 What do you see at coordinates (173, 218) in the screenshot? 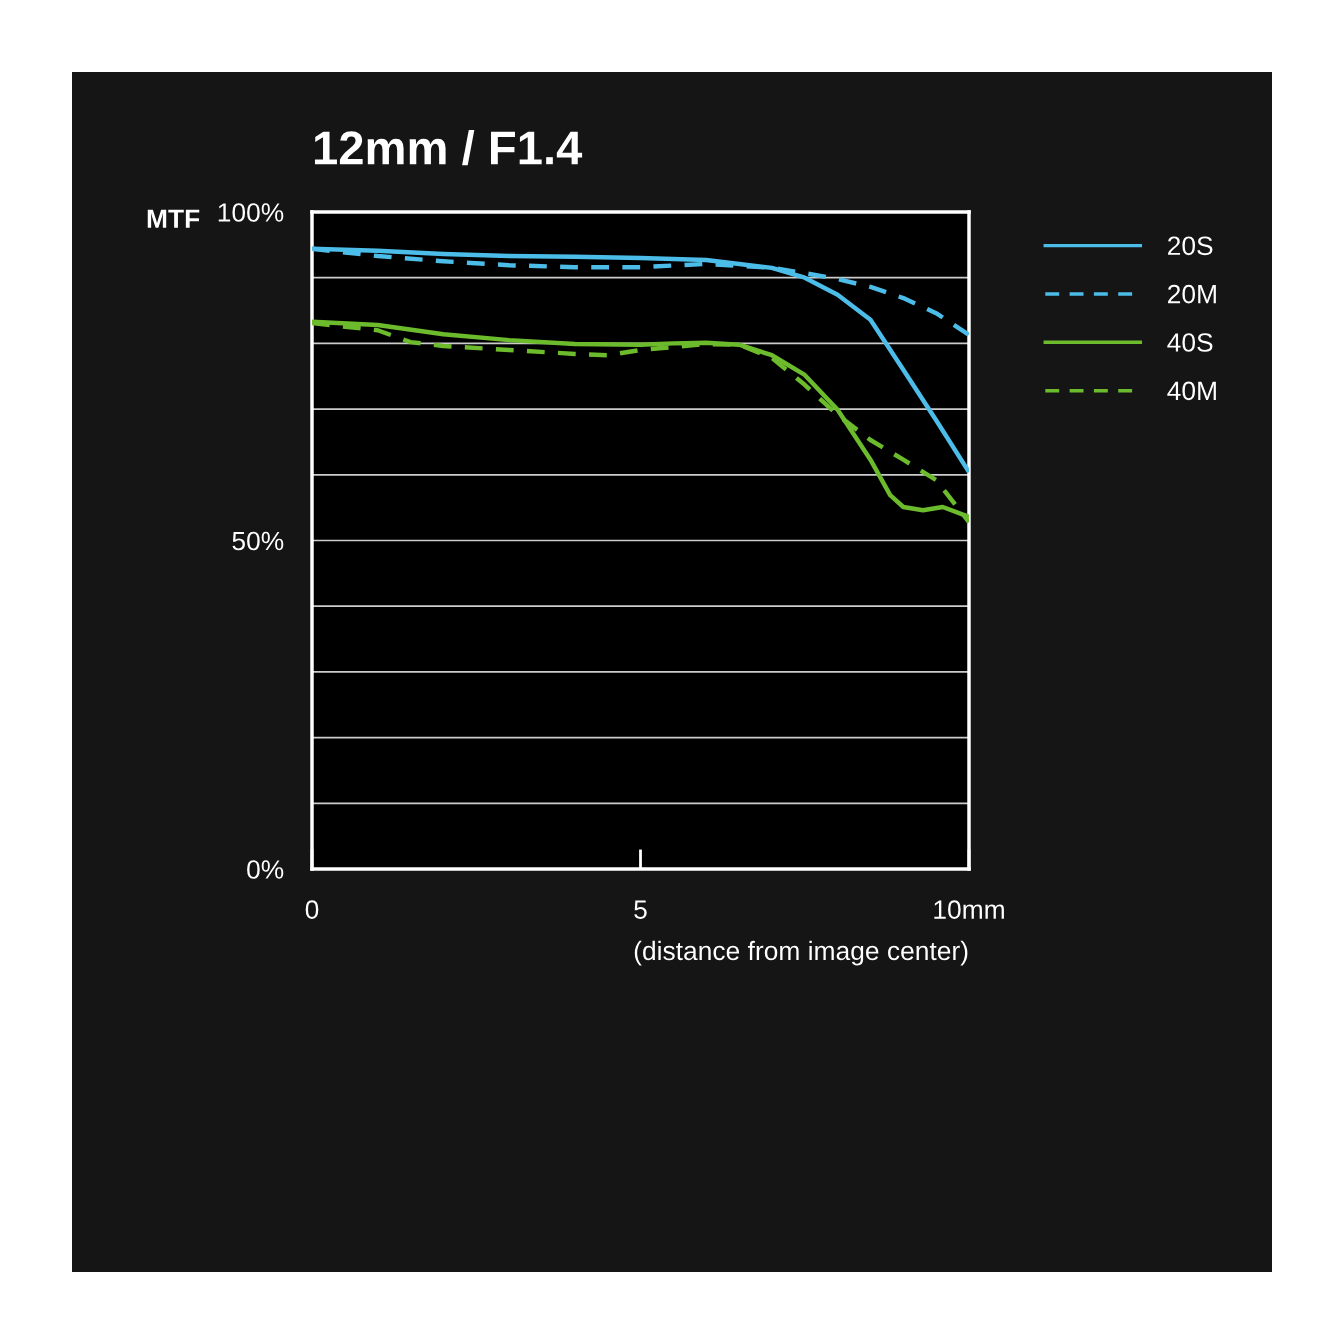
I see `y-axis-title: MTF` at bounding box center [173, 218].